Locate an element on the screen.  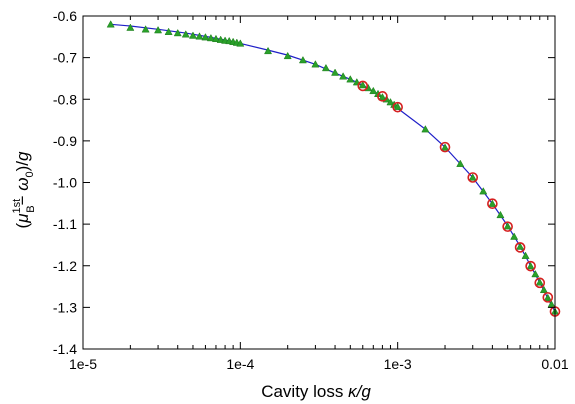
y-axis-title: (μ1st B− ω0)/g is located at coordinates (24, 189).